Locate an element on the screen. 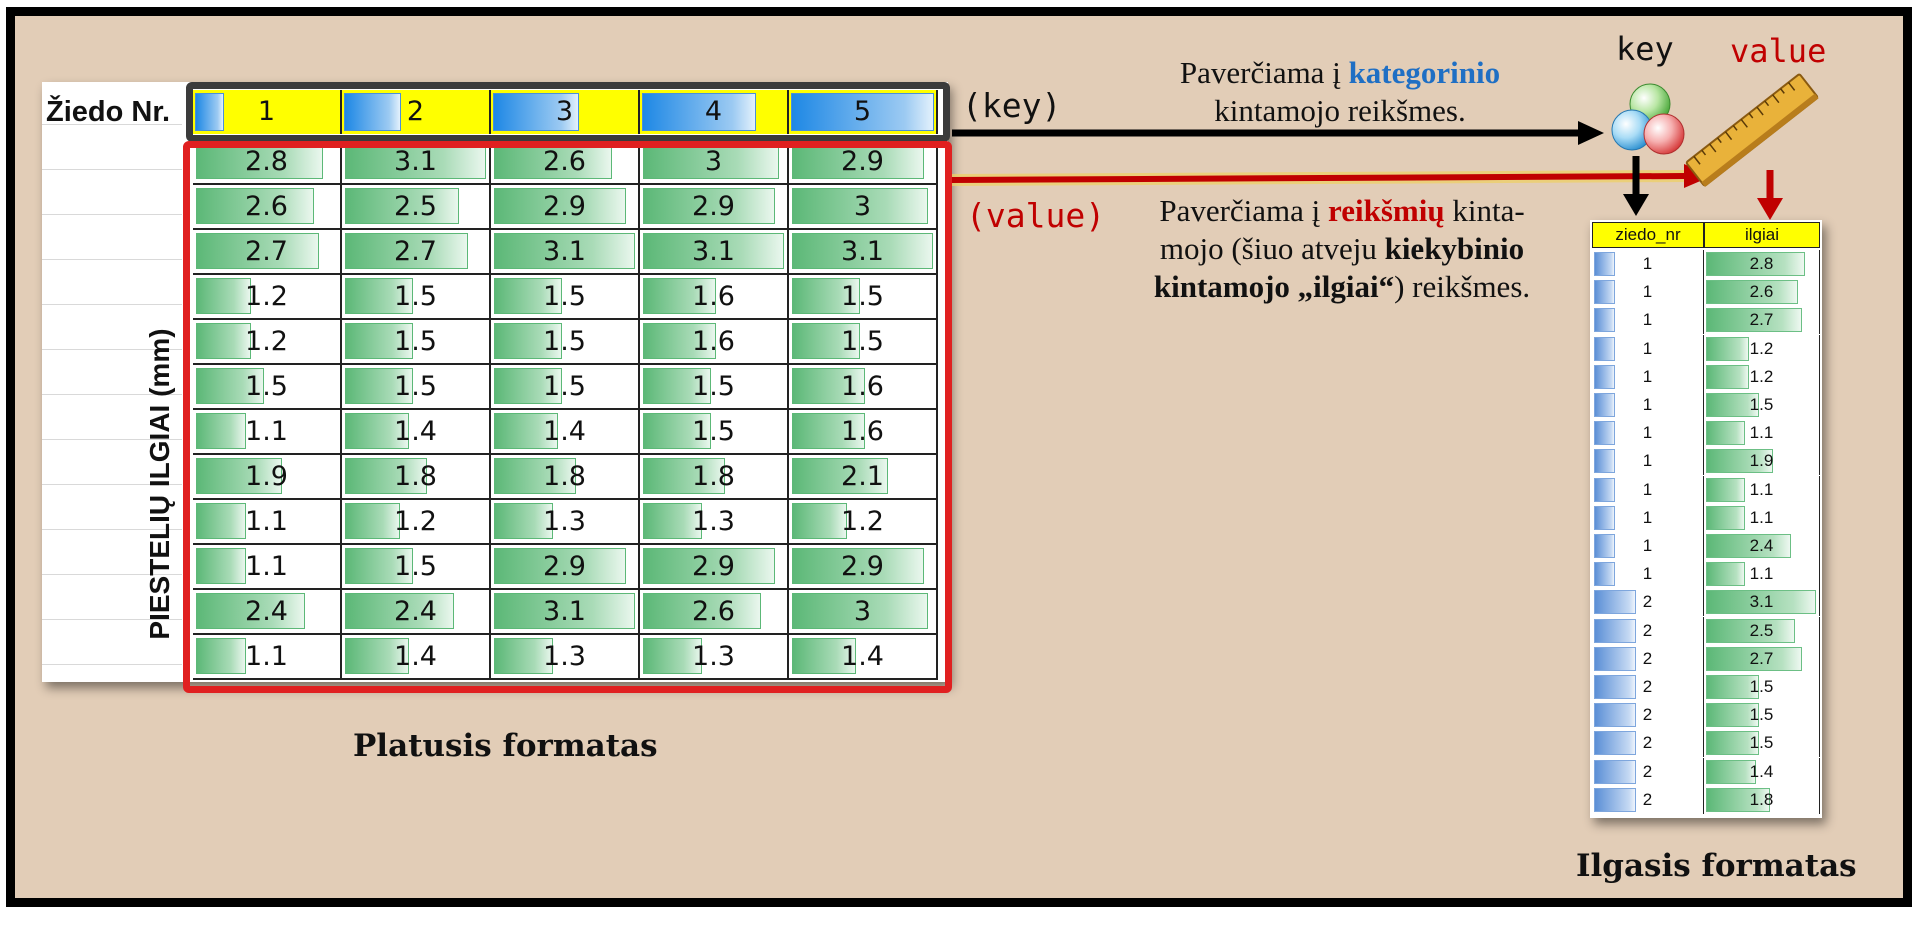 The width and height of the screenshot is (1922, 930). table-cell: 1.4 is located at coordinates (565, 432).